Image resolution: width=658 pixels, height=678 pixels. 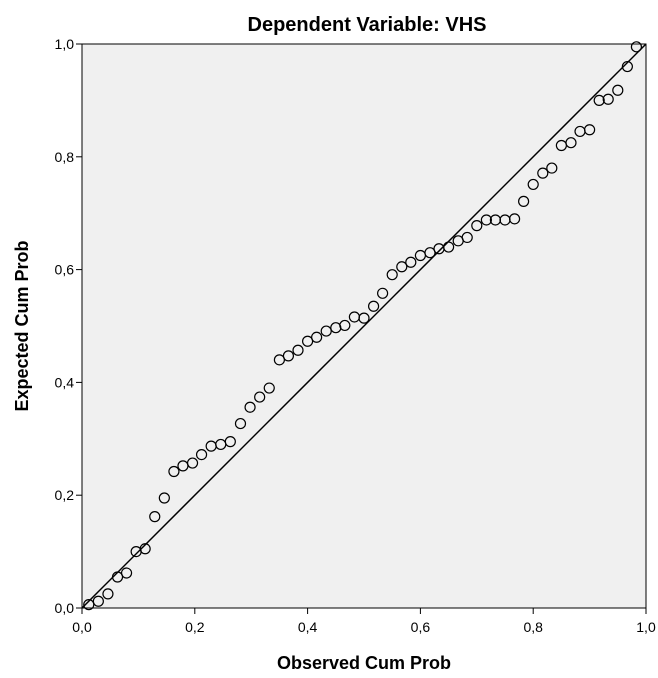 I want to click on y-tick-label: 0,2, so click(x=65, y=495).